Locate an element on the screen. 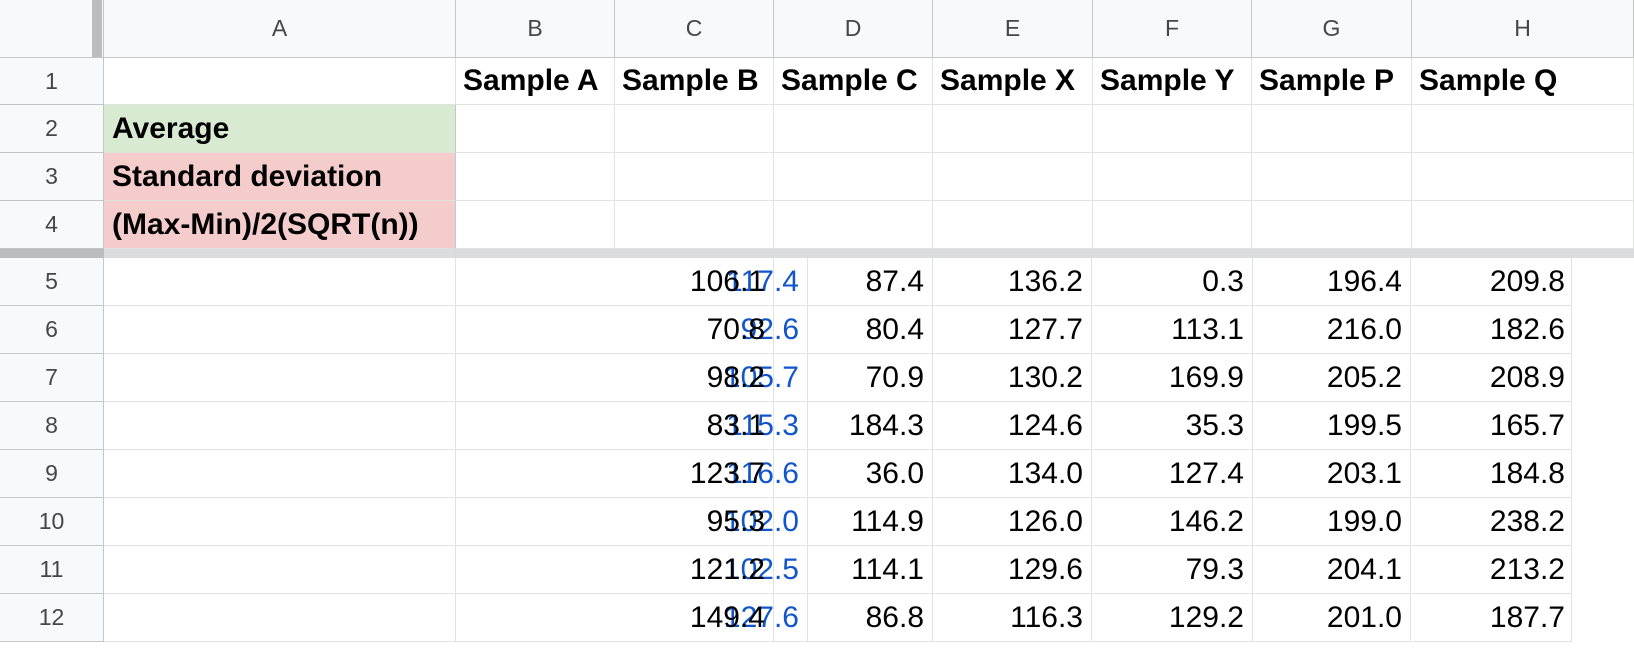 The height and width of the screenshot is (656, 1634). column-label-cell: Sample X is located at coordinates (1013, 81).